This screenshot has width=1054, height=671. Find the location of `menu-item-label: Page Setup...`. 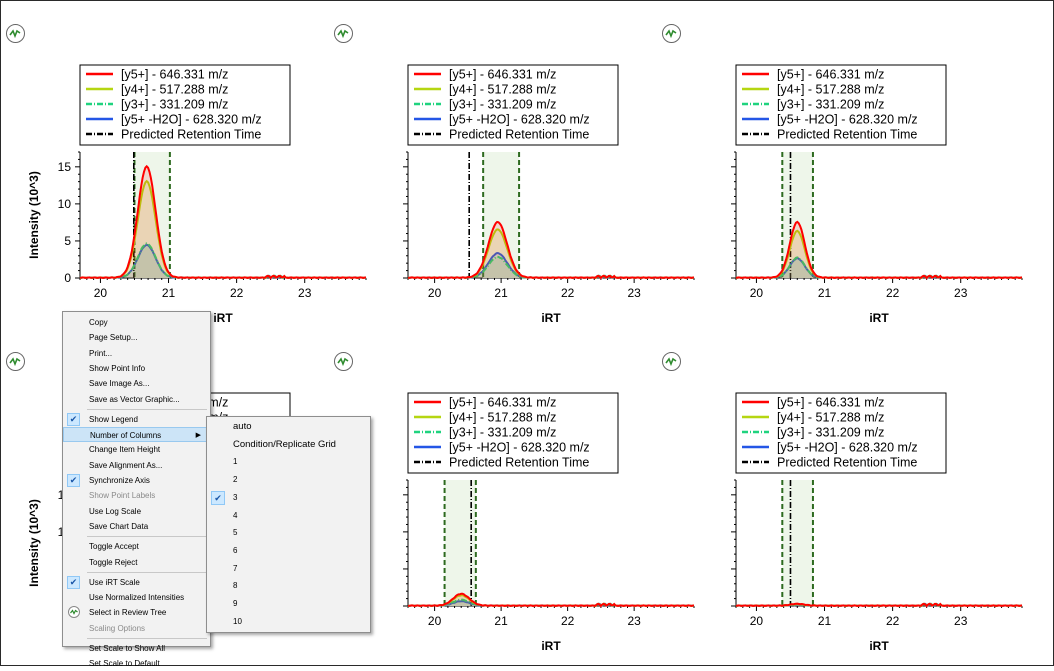

menu-item-label: Page Setup... is located at coordinates (113, 338).